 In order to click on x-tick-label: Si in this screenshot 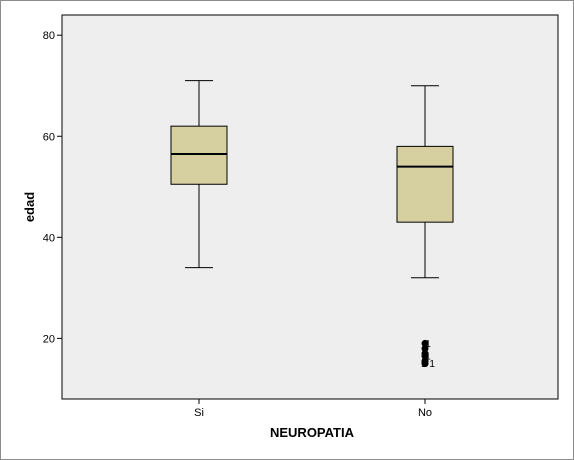, I will do `click(199, 413)`.